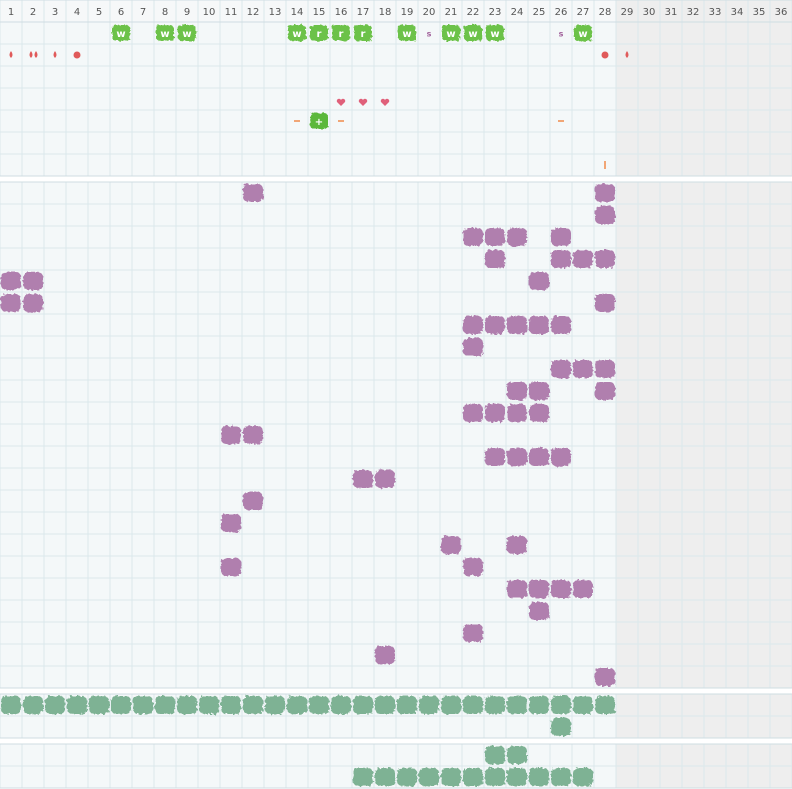 This screenshot has height=789, width=792. Describe the element at coordinates (77, 12) in the screenshot. I see `column-number: 4` at that location.